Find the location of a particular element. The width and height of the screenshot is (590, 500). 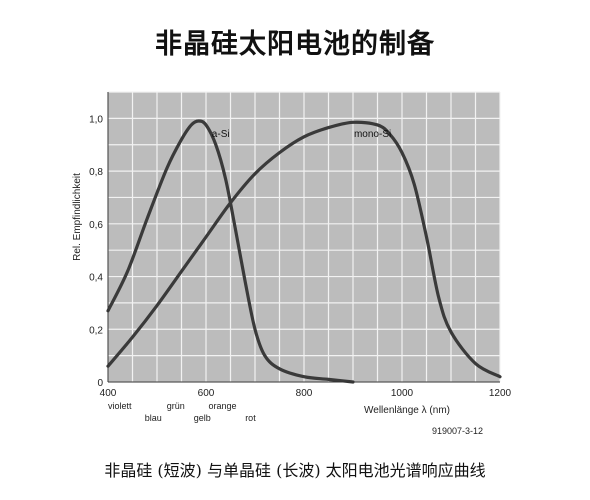

x-tick-label: 400 is located at coordinates (108, 393).